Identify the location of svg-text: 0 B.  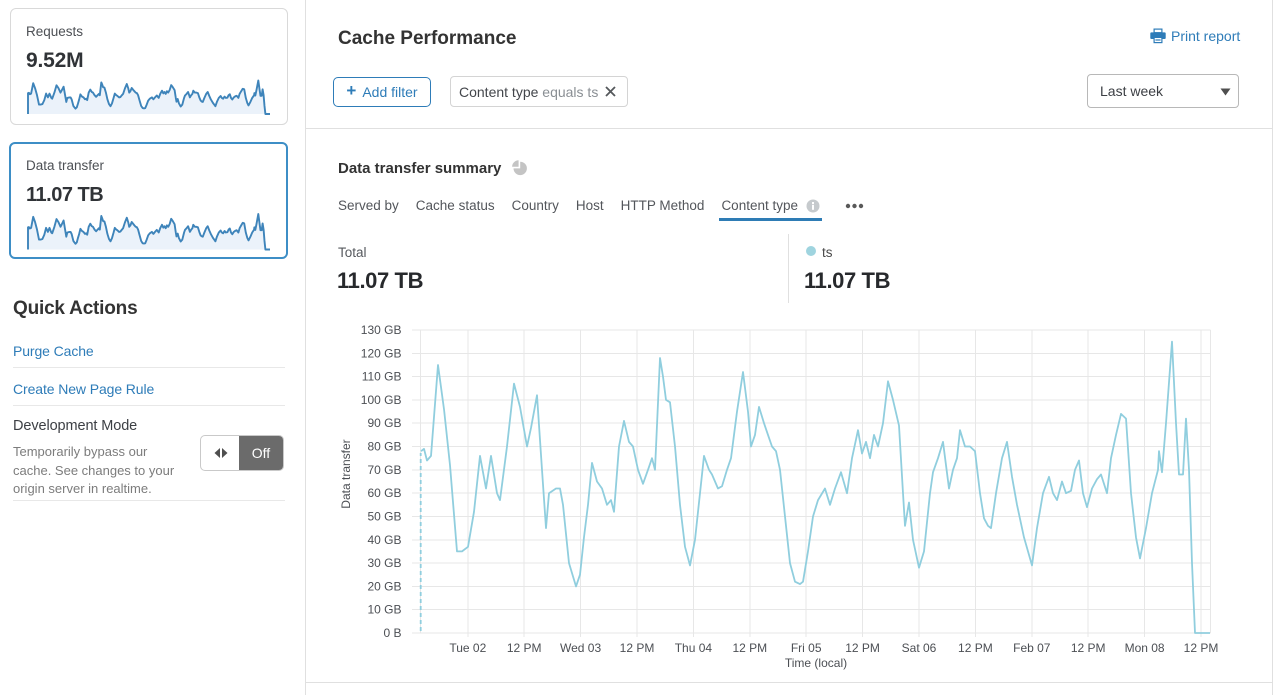
(392, 633).